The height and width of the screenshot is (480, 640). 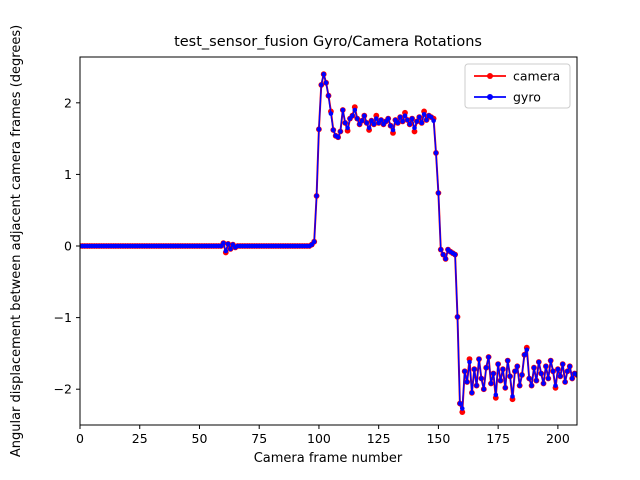 I want to click on x-tick-label: 200, so click(x=558, y=438).